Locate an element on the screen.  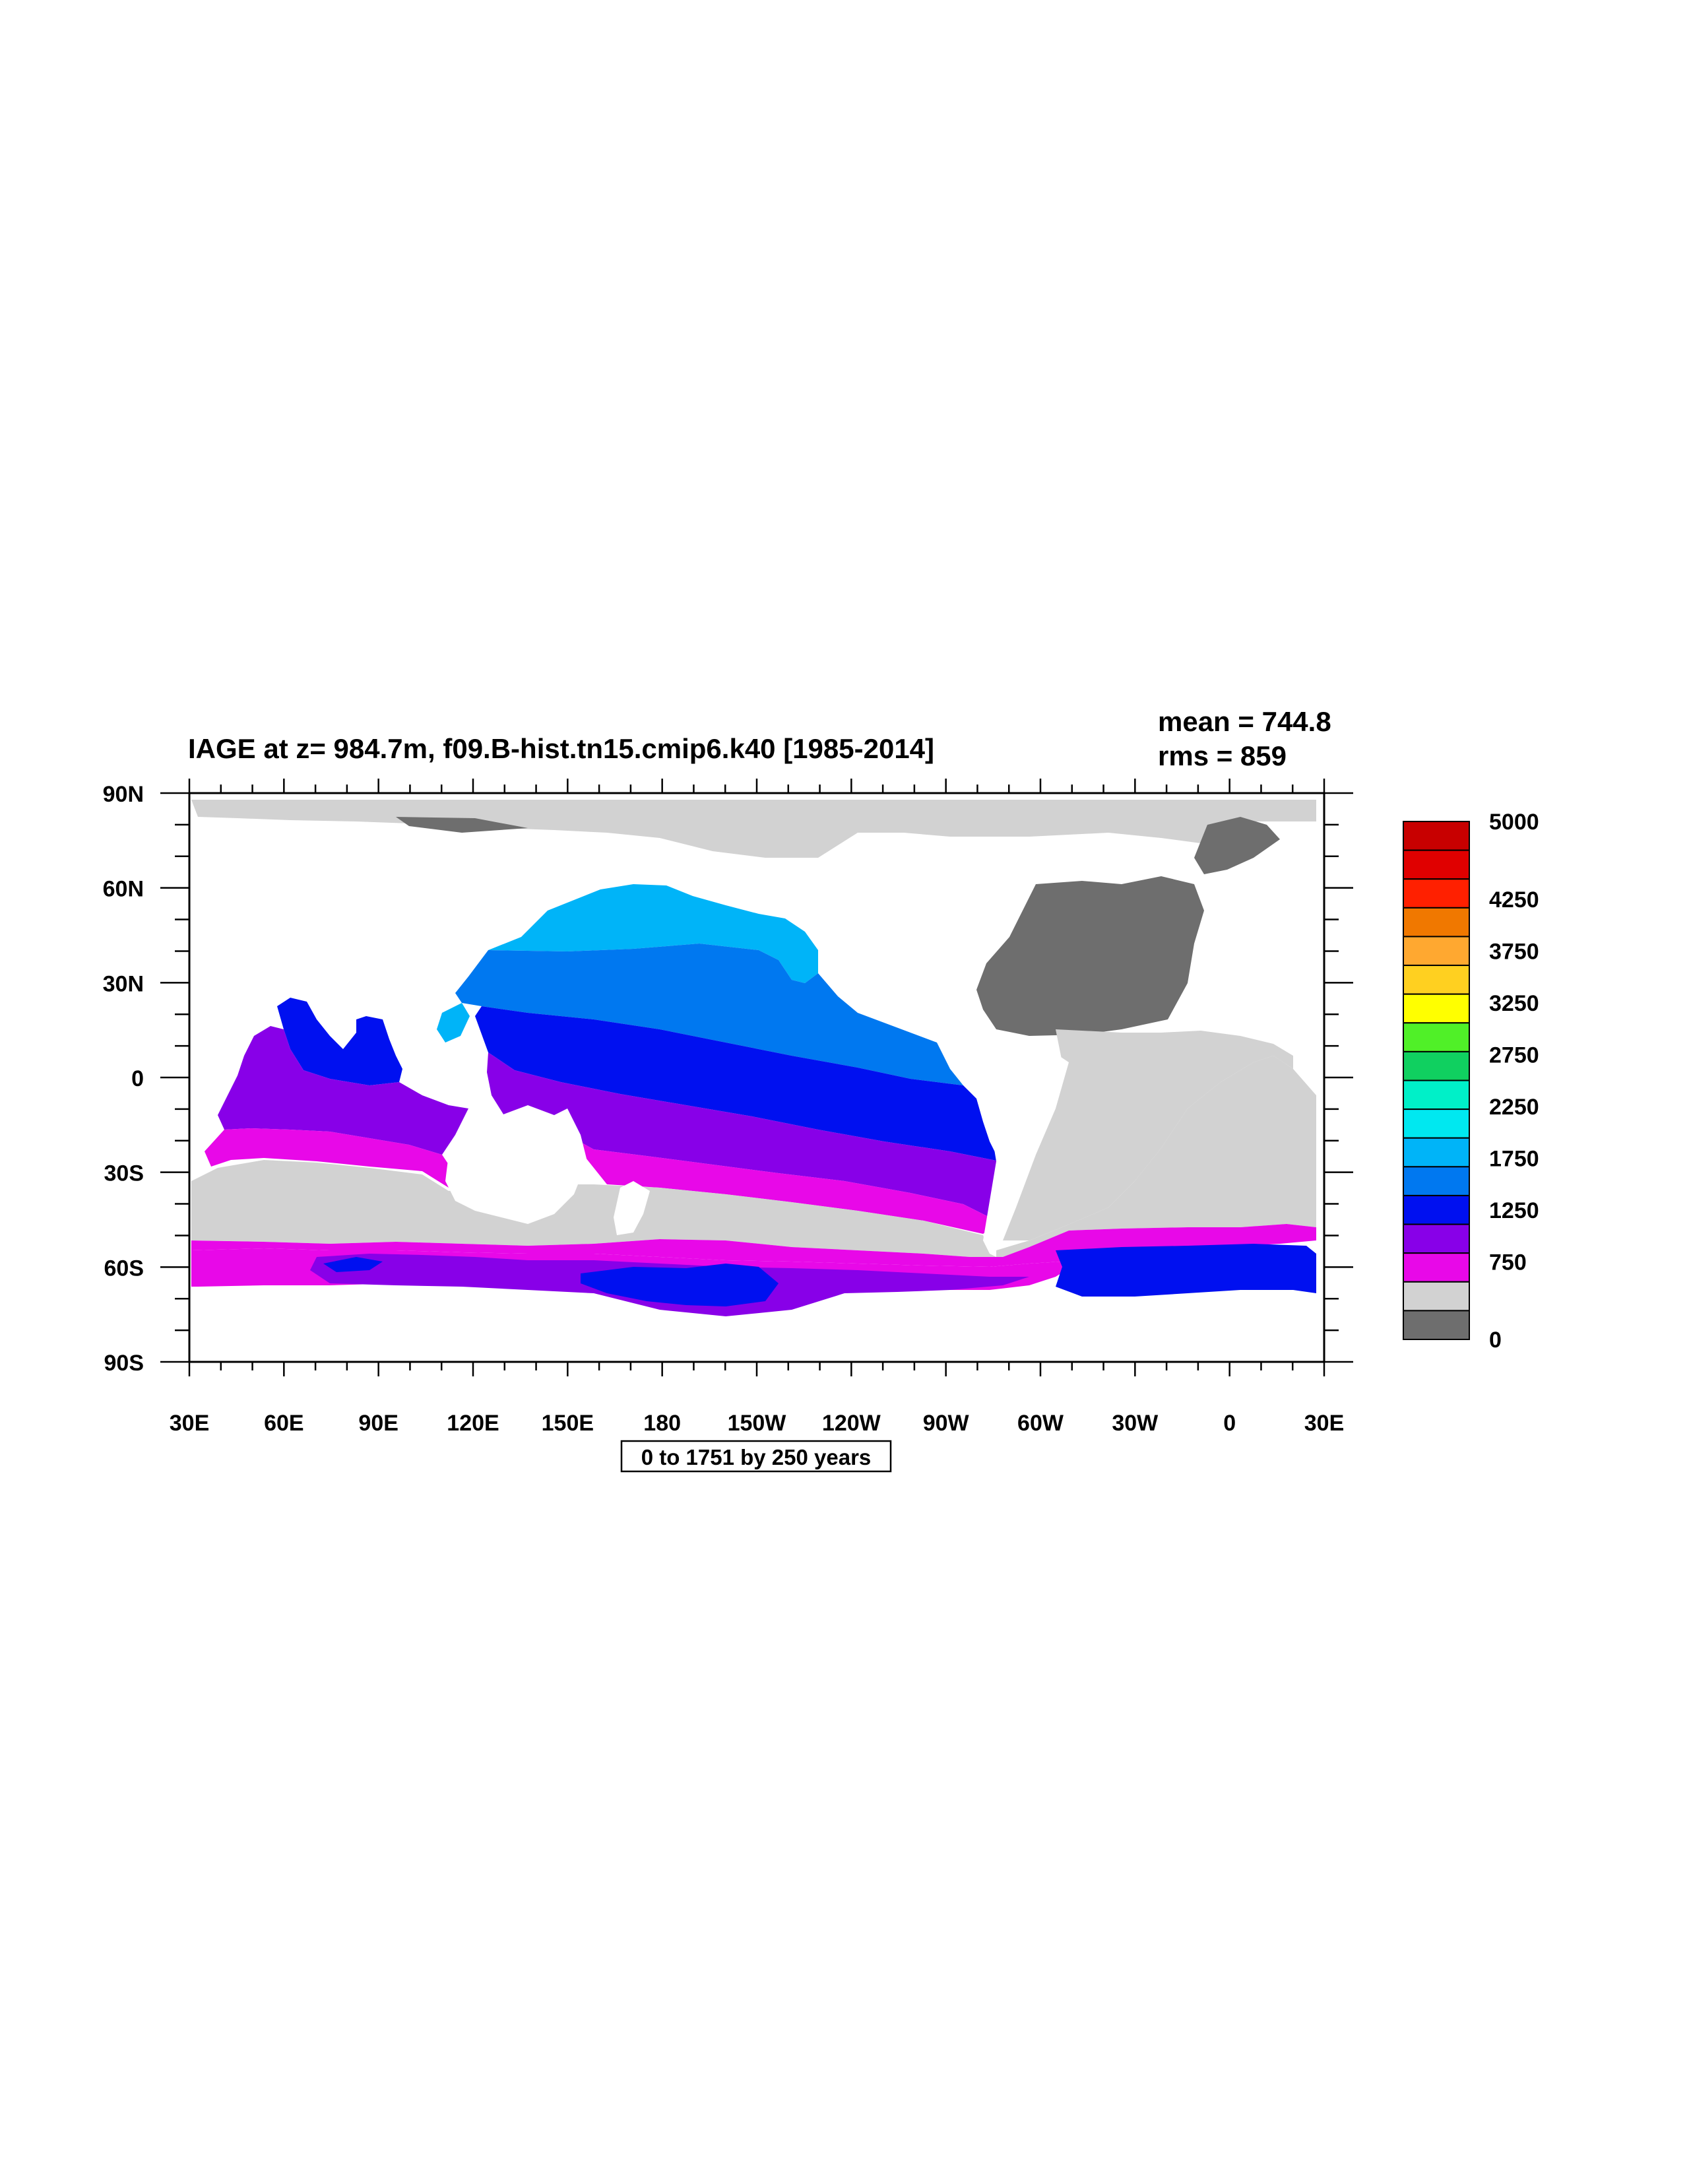
contour-info-label: 0 to 1751 by 250 years is located at coordinates (757, 1457).